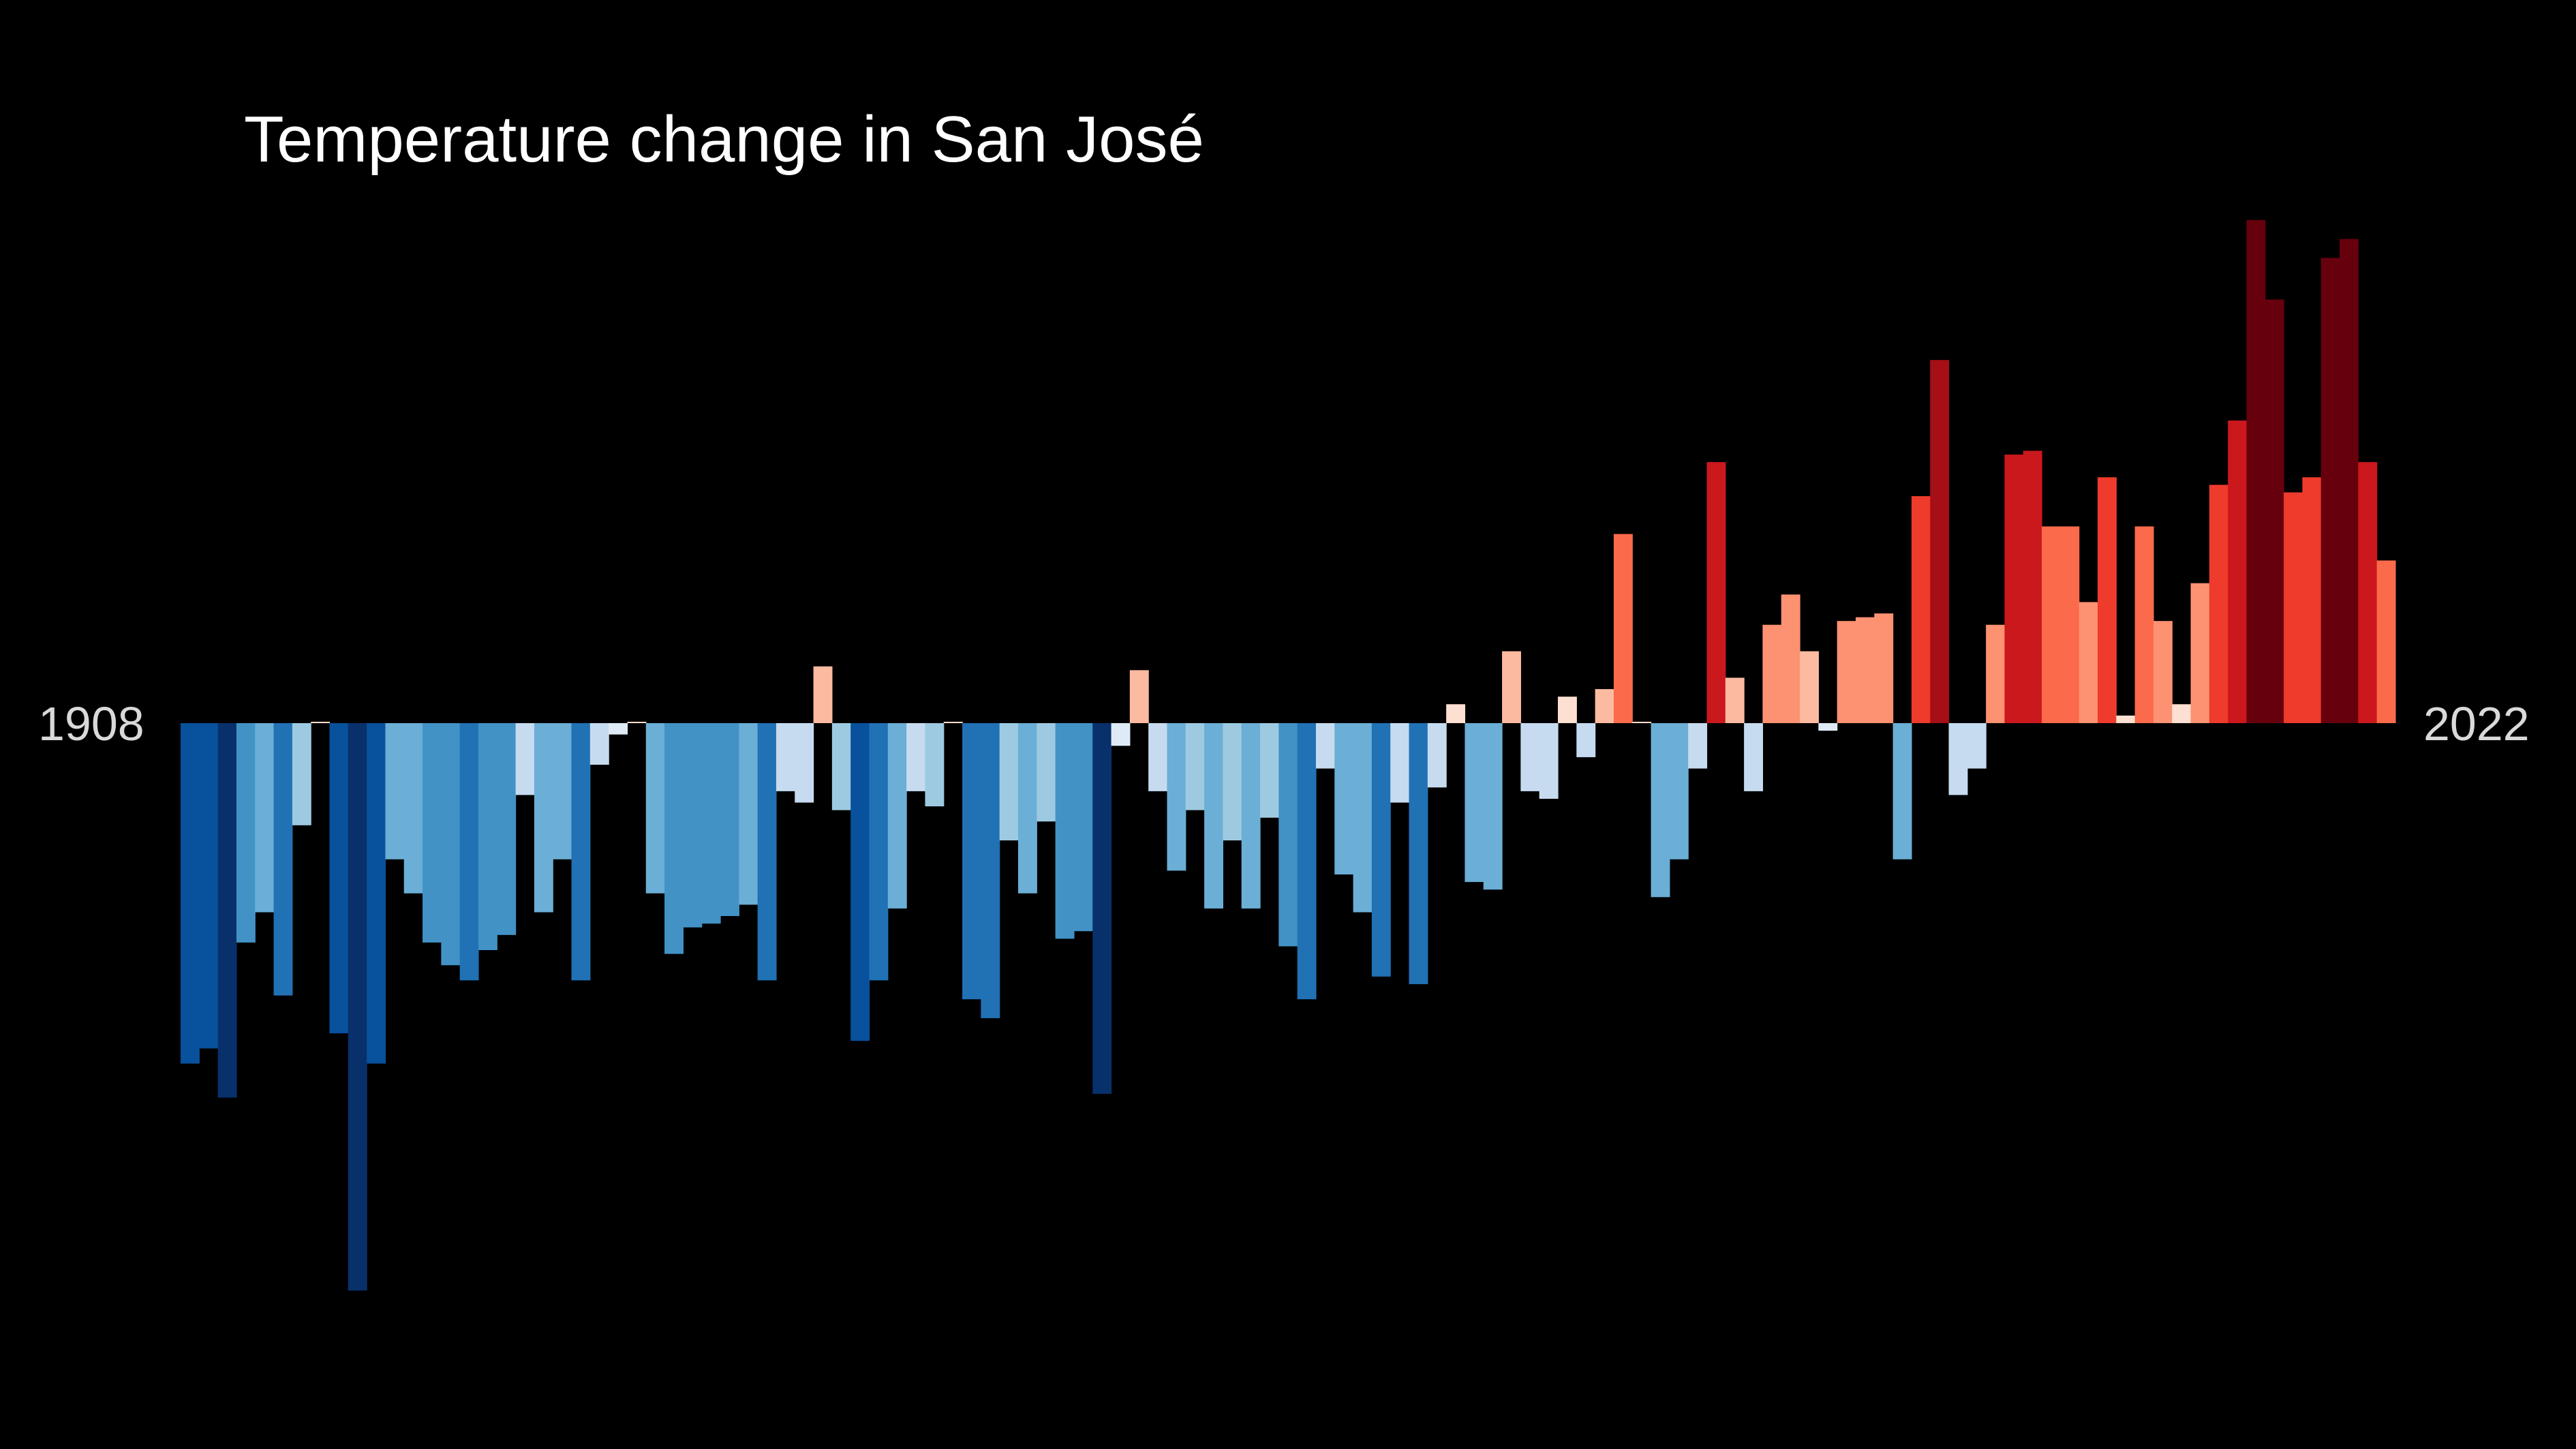 Image resolution: width=2576 pixels, height=1449 pixels. What do you see at coordinates (2293, 607) in the screenshot?
I see `bar-2021` at bounding box center [2293, 607].